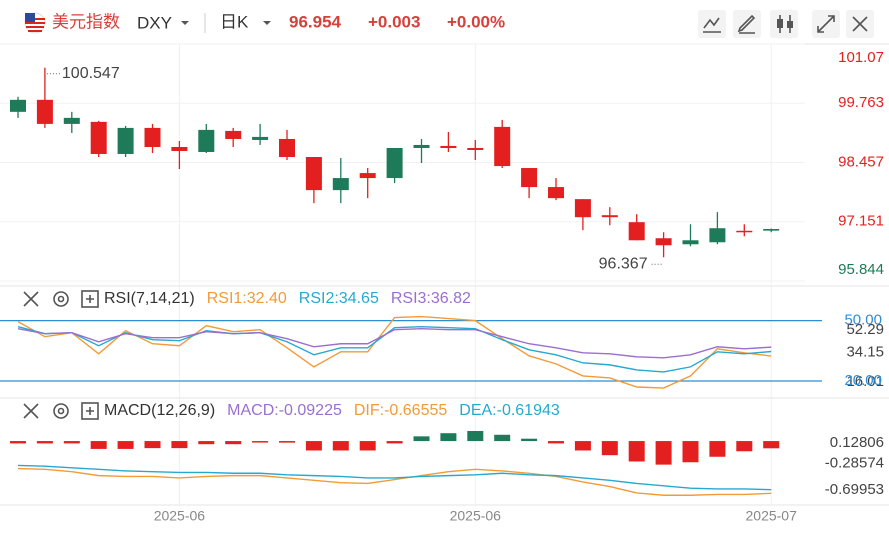  Describe the element at coordinates (284, 410) in the screenshot. I see `legend-entry: MACD:-0.09225` at that location.